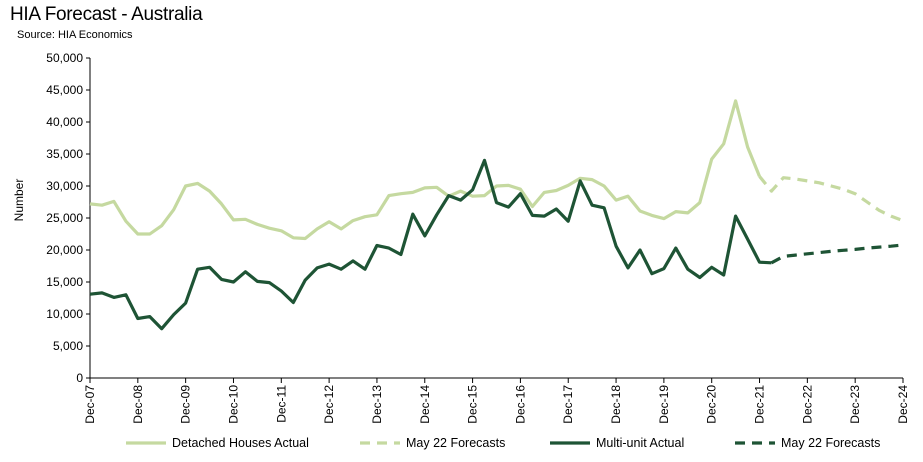 The width and height of the screenshot is (923, 462). I want to click on x-tick-label: Dec-16, so click(520, 404).